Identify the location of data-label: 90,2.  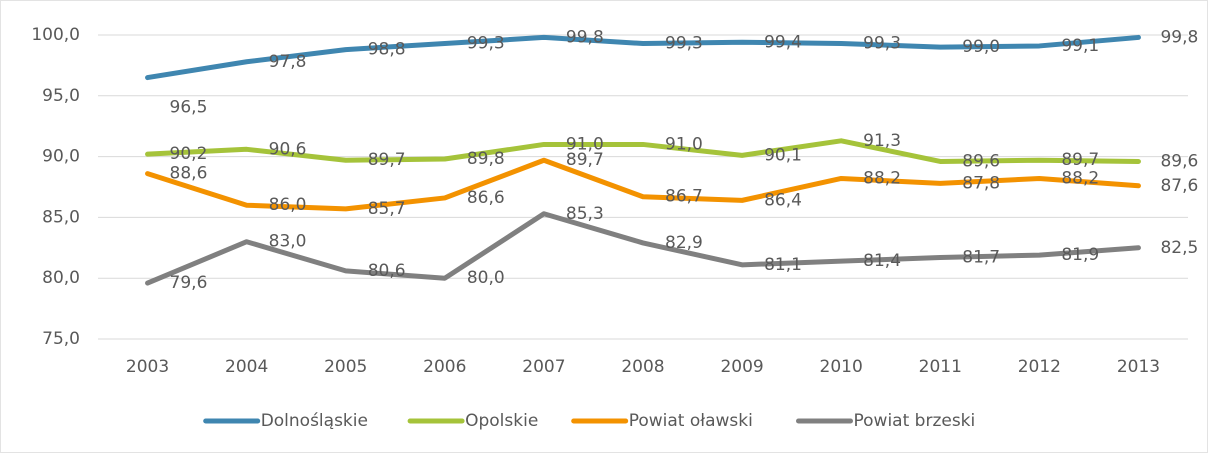
(189, 154).